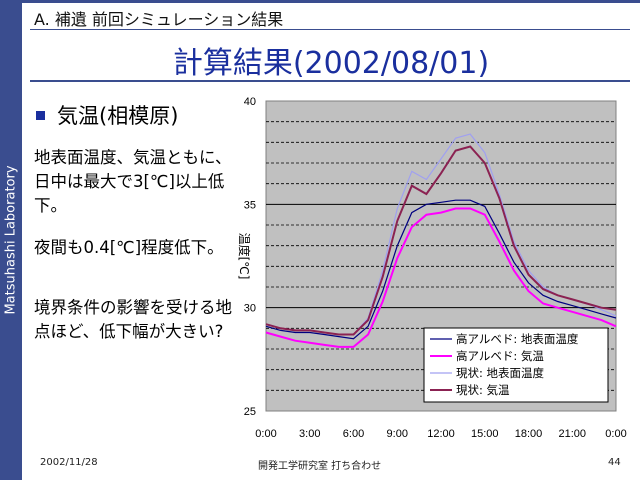 This screenshot has width=640, height=480. What do you see at coordinates (133, 319) in the screenshot?
I see `paragraph-3: 境界条件の影響を受ける地点ほど、低下幅が大きい?` at bounding box center [133, 319].